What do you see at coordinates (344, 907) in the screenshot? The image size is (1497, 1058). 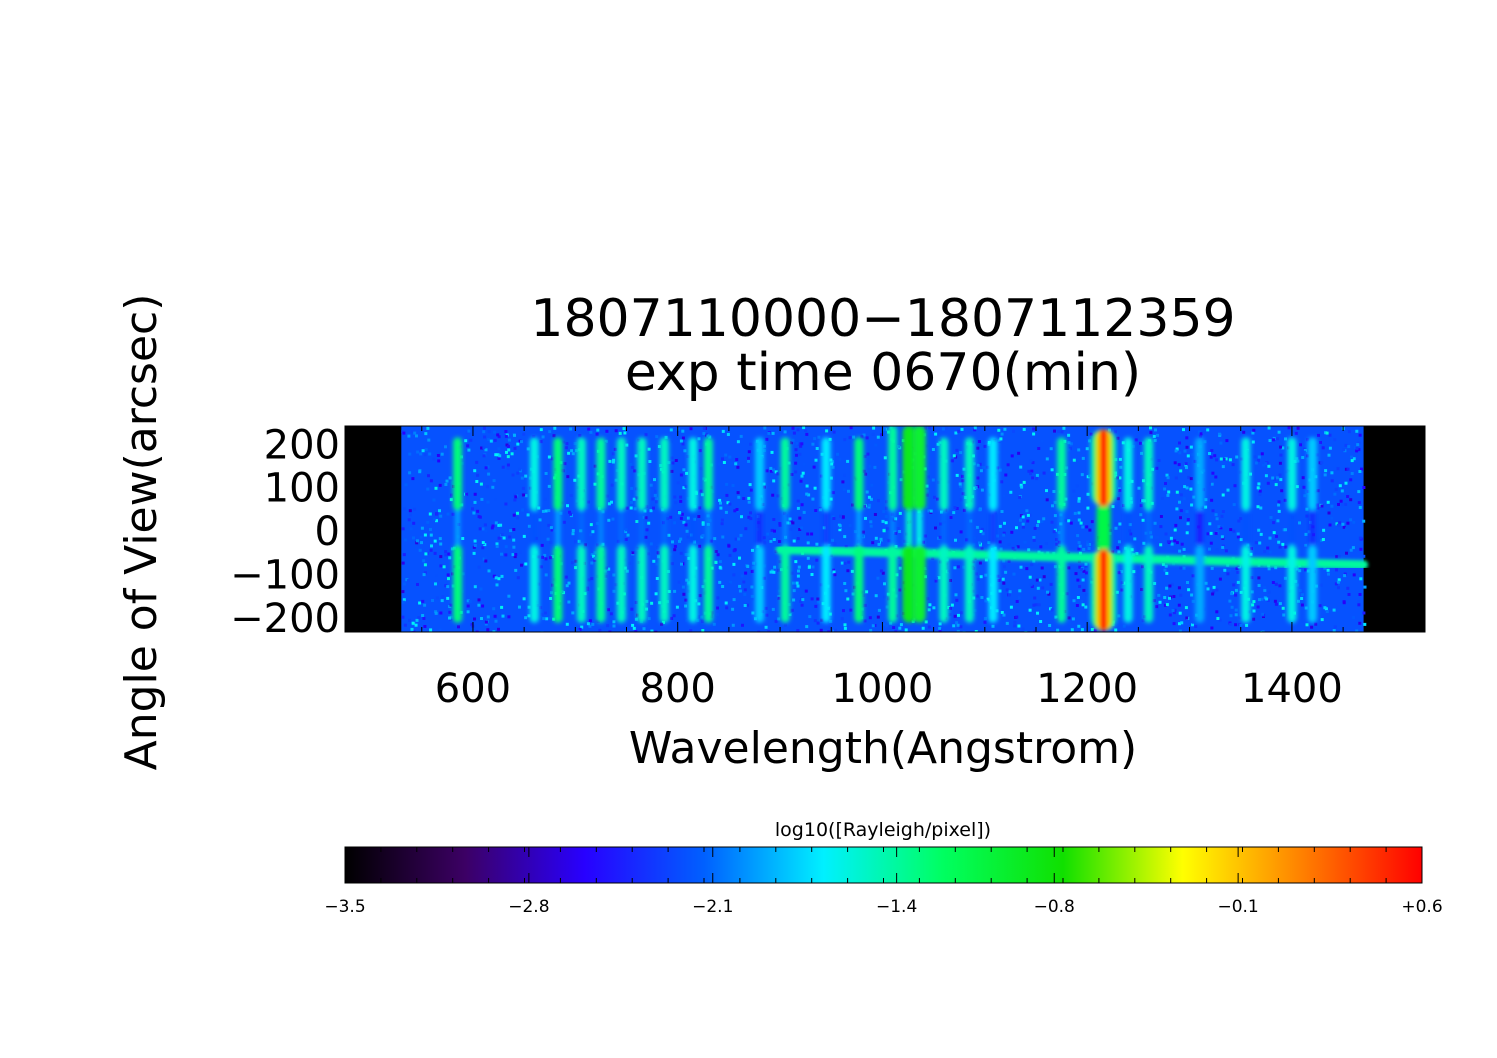 I see `colorbar-tick-label: −3.5` at bounding box center [344, 907].